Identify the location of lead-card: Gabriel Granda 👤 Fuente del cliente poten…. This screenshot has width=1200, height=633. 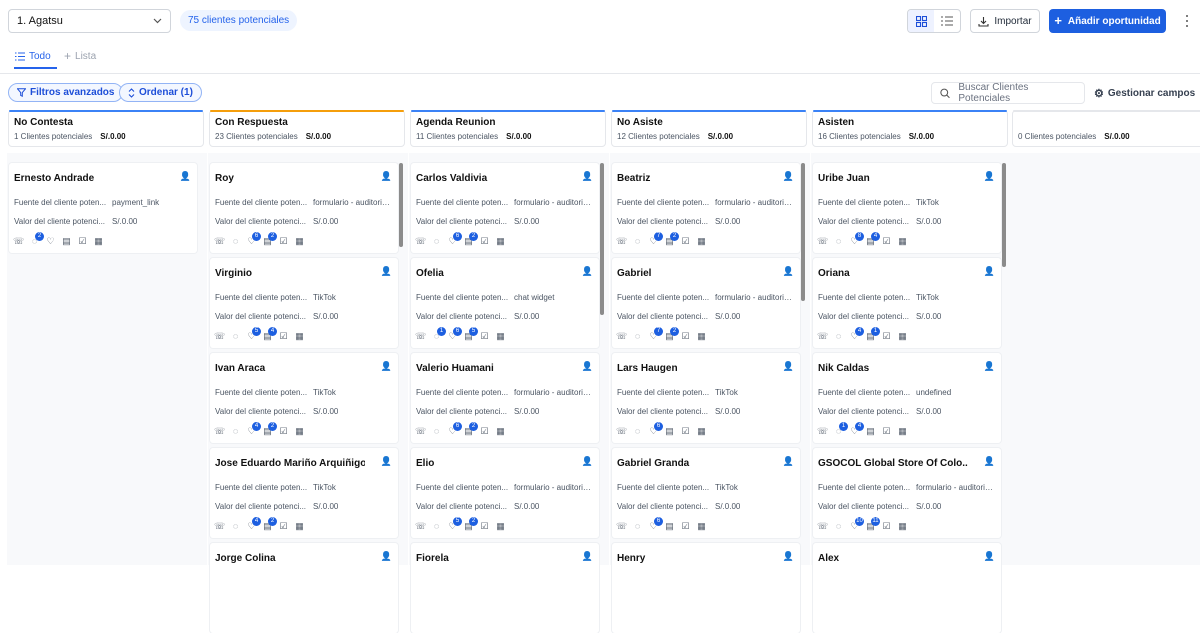
(706, 493).